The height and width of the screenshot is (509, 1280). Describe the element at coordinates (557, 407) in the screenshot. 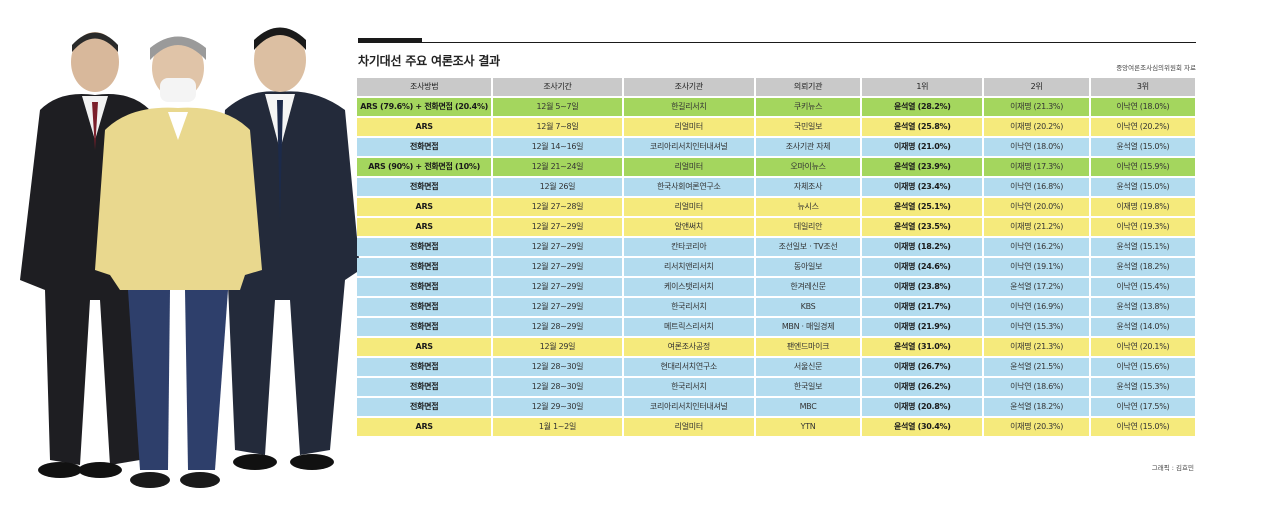

I see `cell-period: 12월 29~30일` at that location.